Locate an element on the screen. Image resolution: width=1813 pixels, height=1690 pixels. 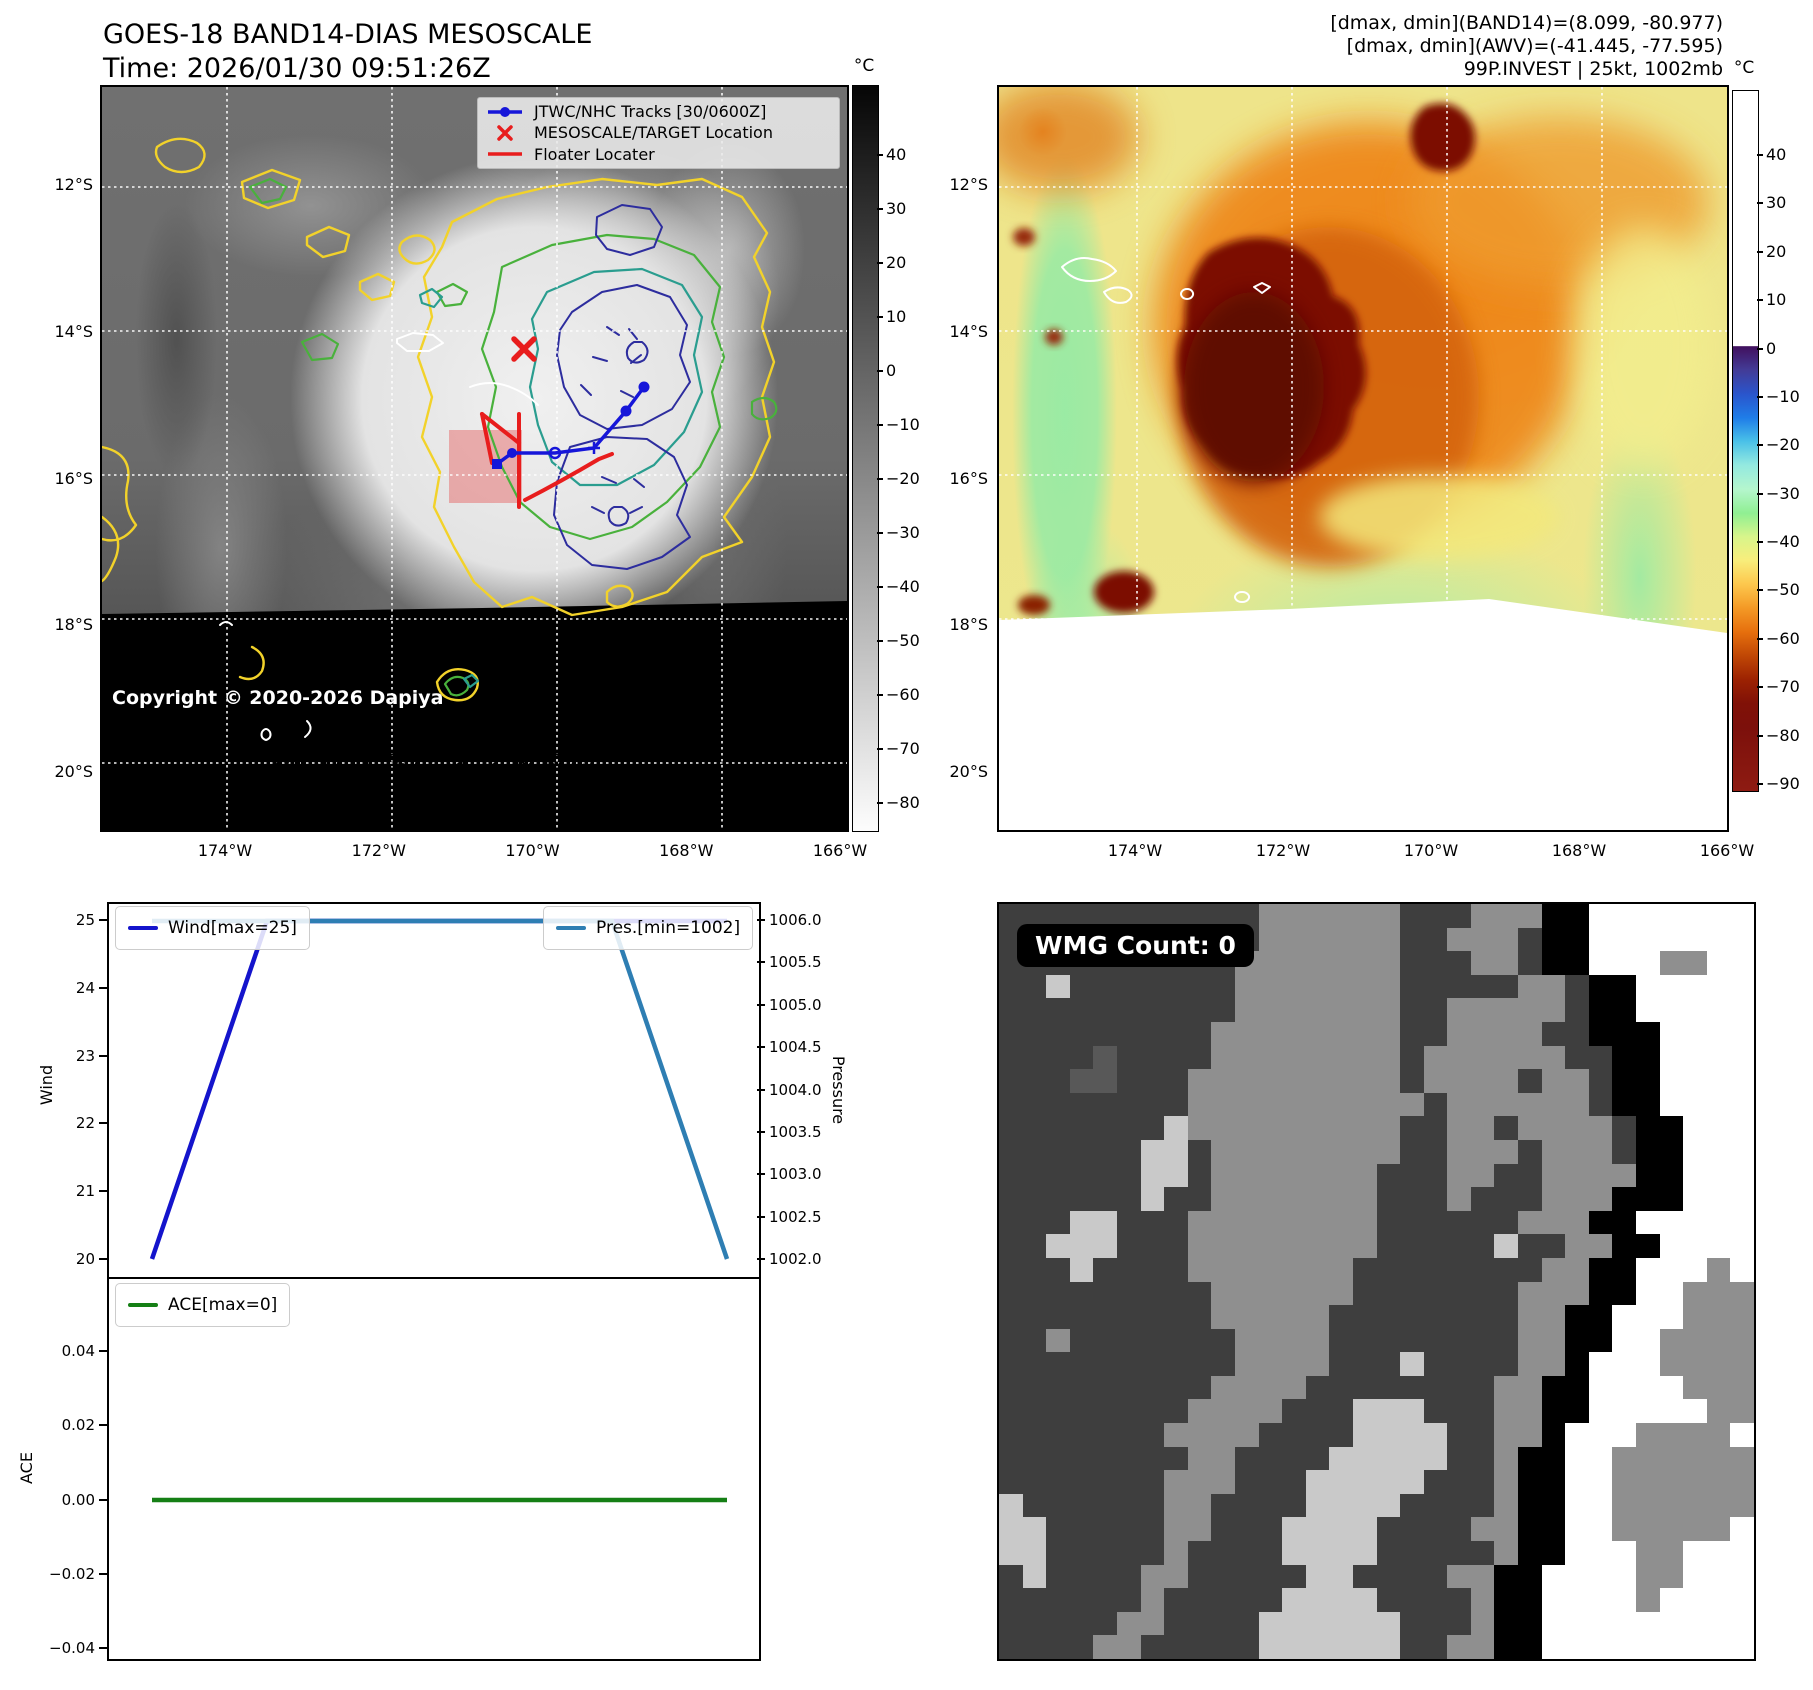
tick-label: 1004.0 is located at coordinates (794, 1090).